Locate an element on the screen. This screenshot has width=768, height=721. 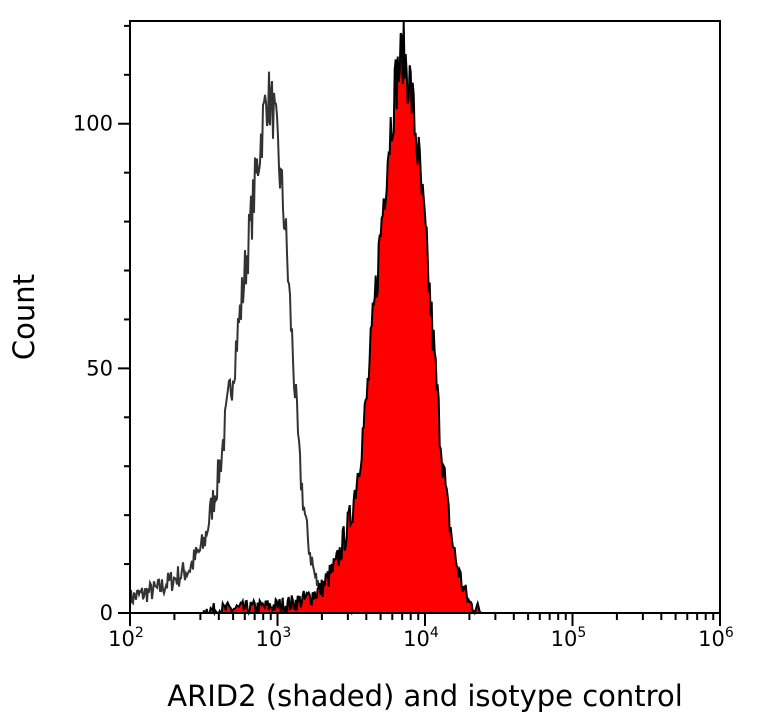
y-axis-title: Count is located at coordinates (24, 317).